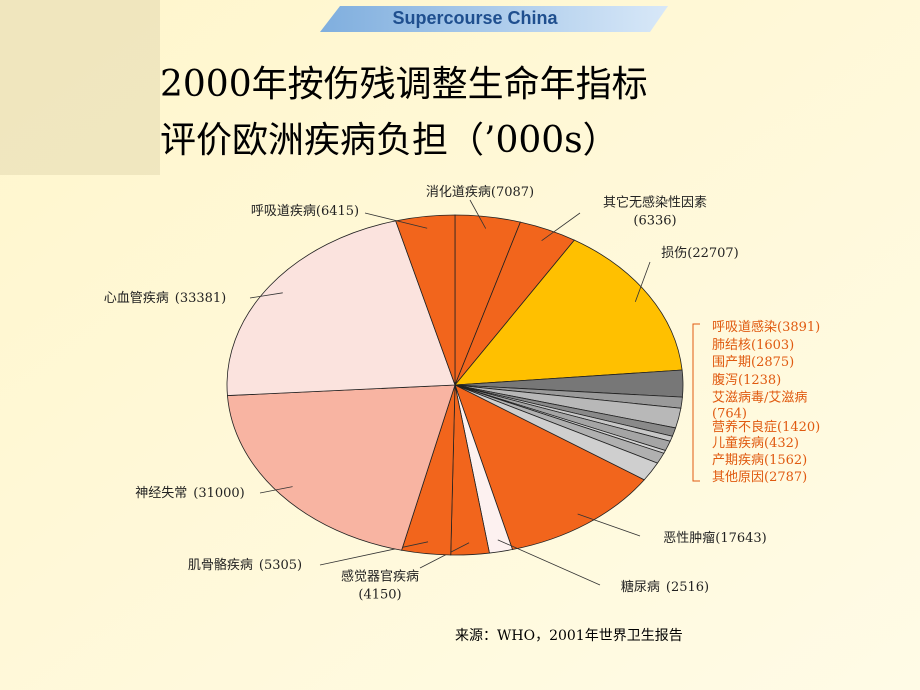 The height and width of the screenshot is (690, 920). I want to click on slice-label: 营养不良症, so click(744, 427).